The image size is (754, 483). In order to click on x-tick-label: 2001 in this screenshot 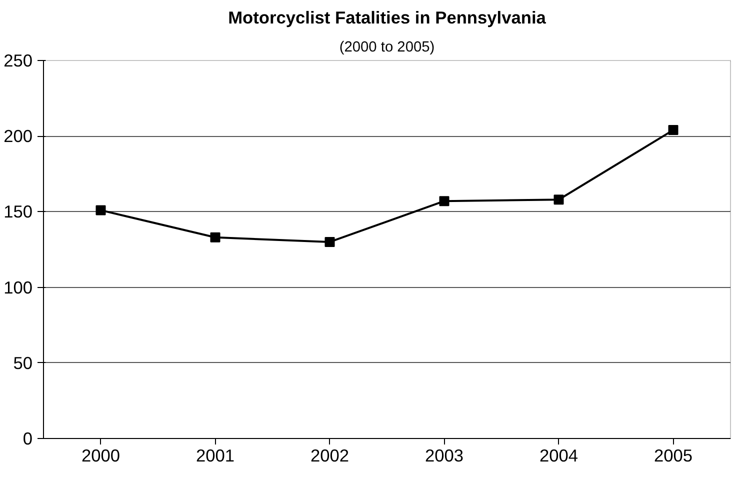, I will do `click(215, 456)`.